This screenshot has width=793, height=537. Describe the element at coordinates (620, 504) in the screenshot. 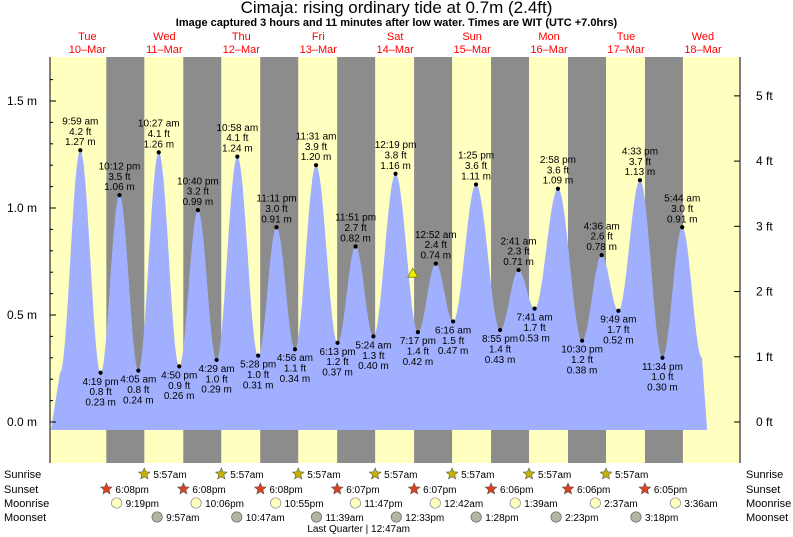

I see `moonrise-time: 2:37am` at that location.